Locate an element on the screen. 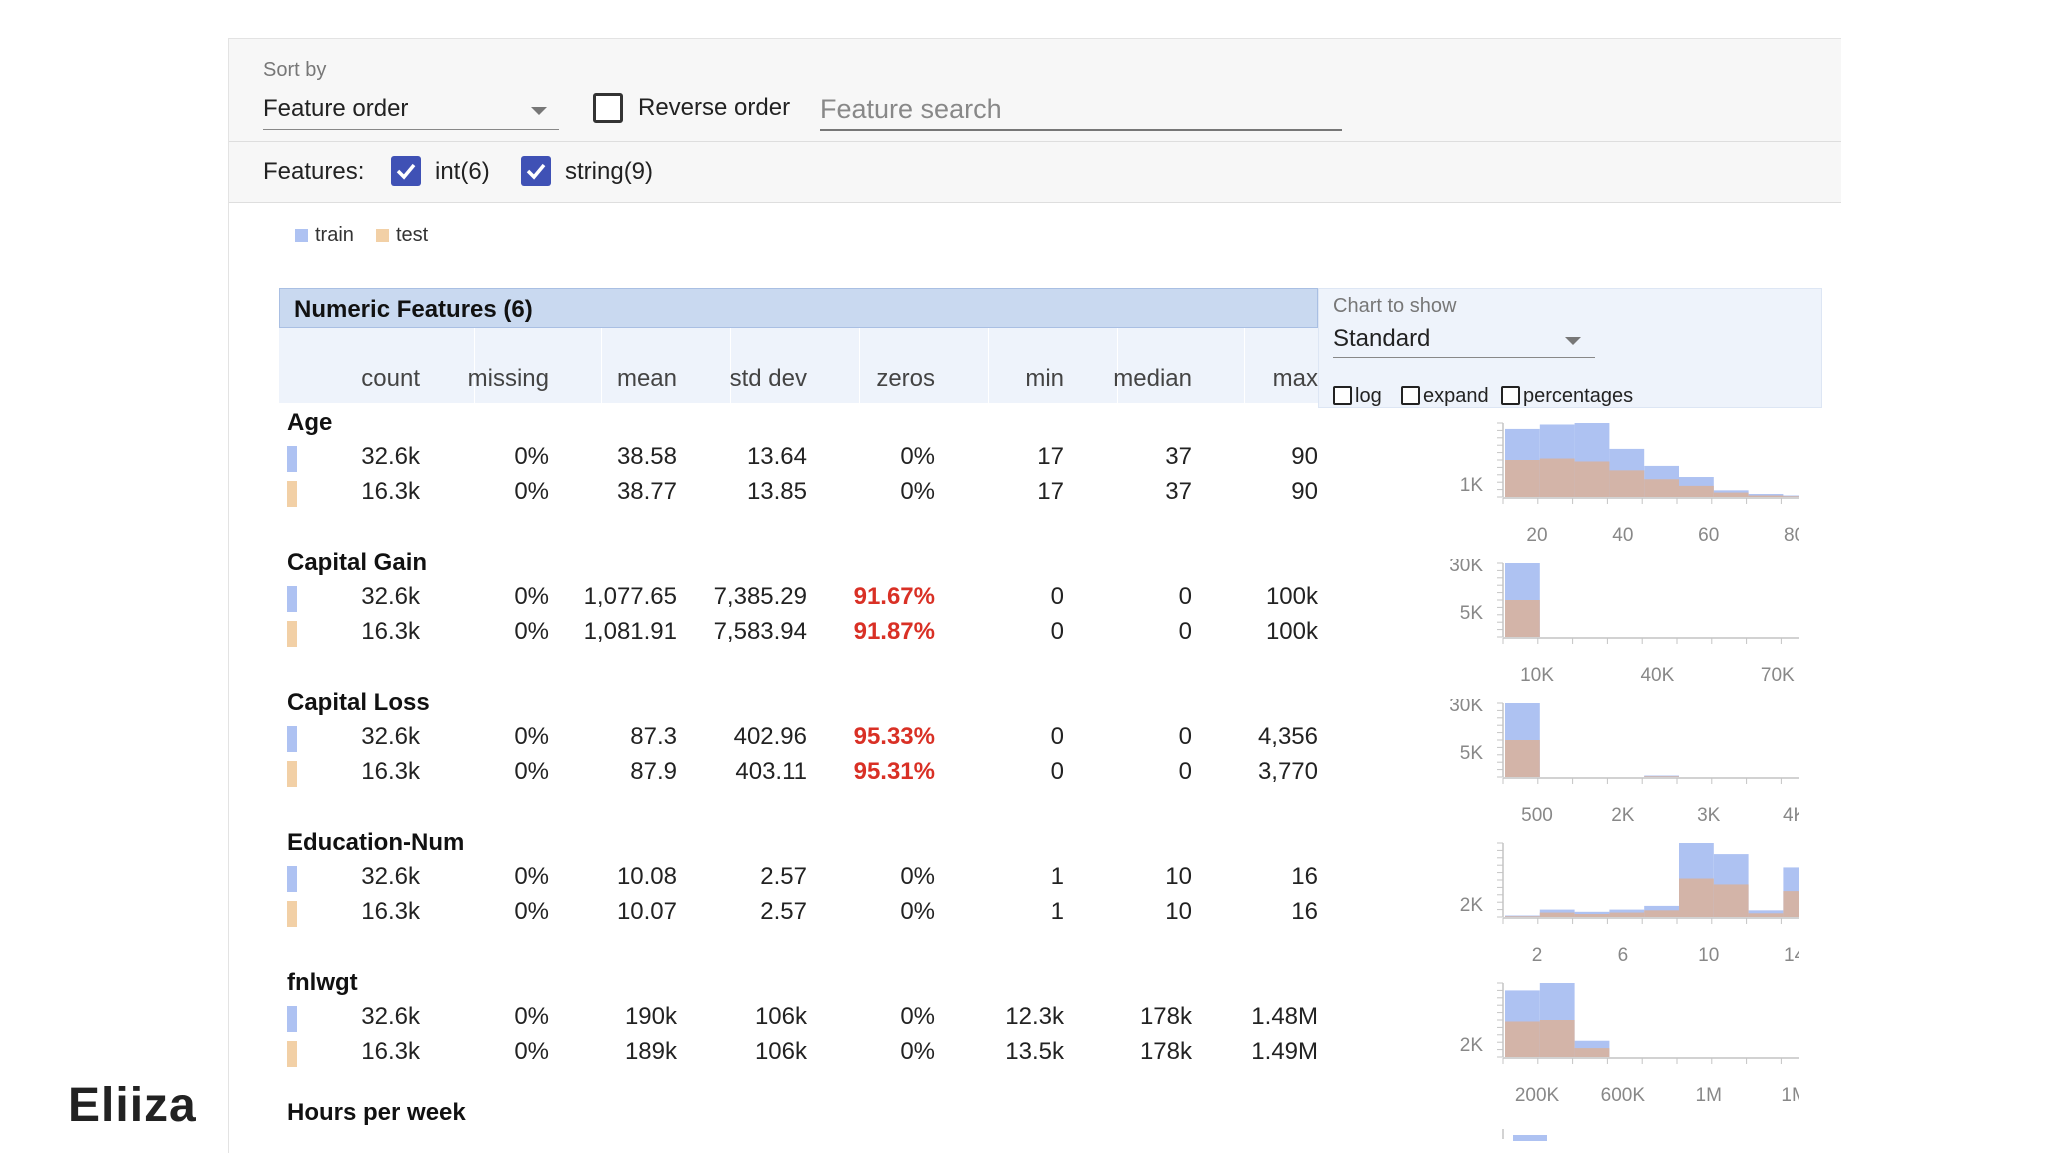  column-separator is located at coordinates (859, 365).